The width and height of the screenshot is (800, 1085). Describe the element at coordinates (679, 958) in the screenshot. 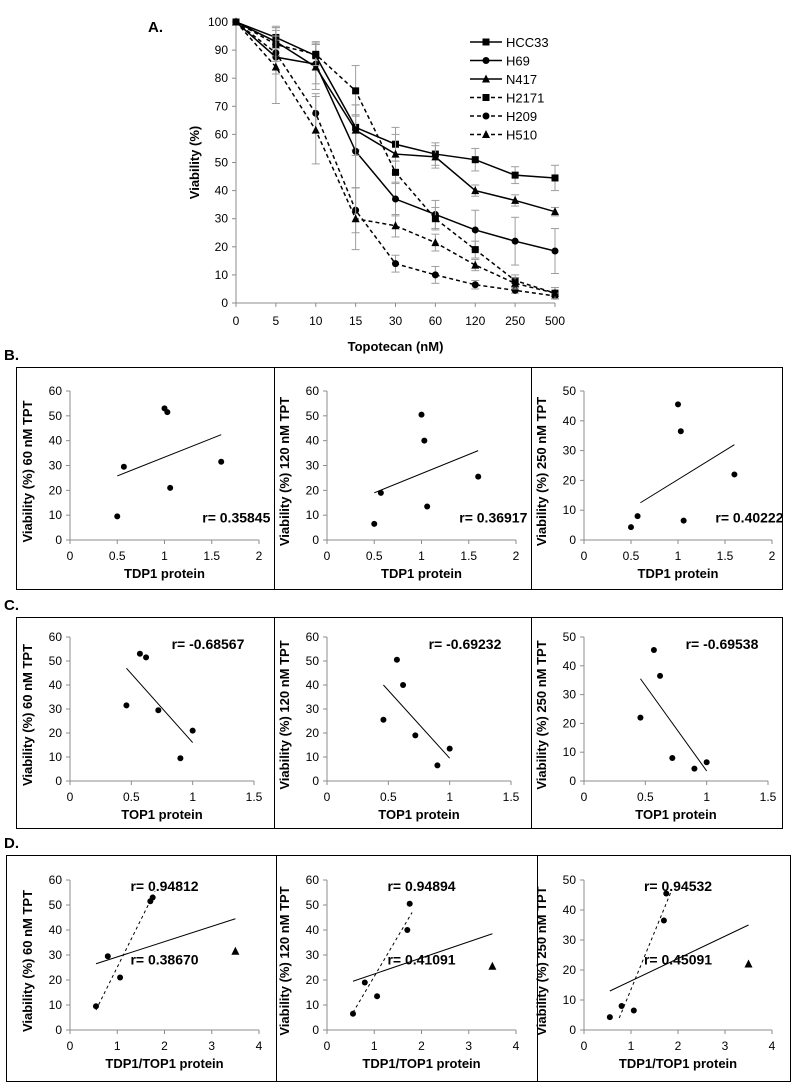

I see `trend-line-solid` at that location.